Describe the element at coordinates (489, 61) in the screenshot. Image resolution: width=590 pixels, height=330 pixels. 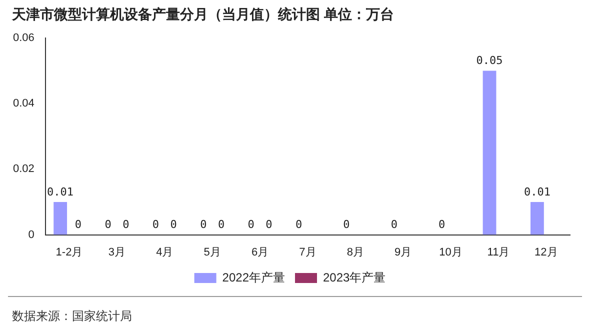
I see `data-label: 0.05` at that location.